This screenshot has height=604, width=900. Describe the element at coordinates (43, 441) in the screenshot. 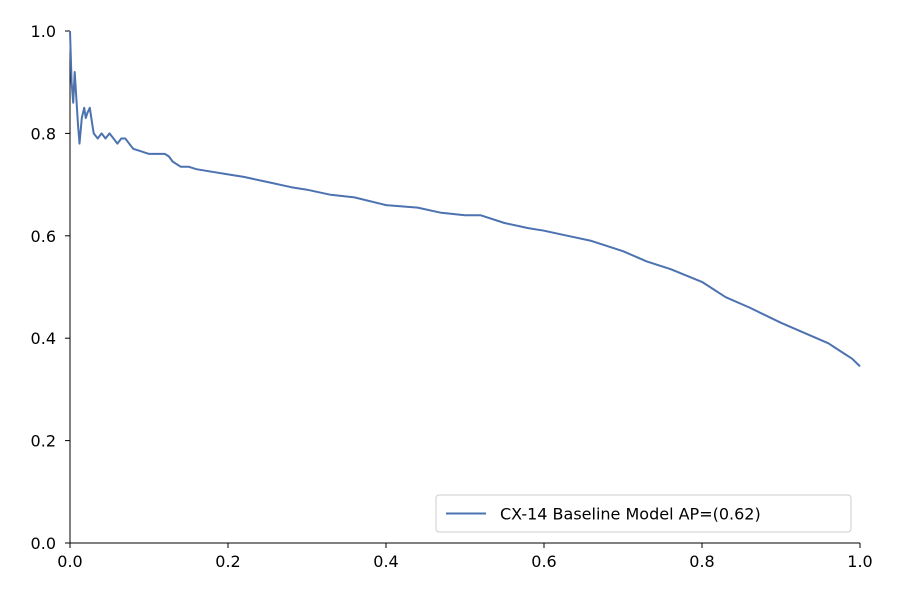

I see `y-tick-label: 0.2` at that location.